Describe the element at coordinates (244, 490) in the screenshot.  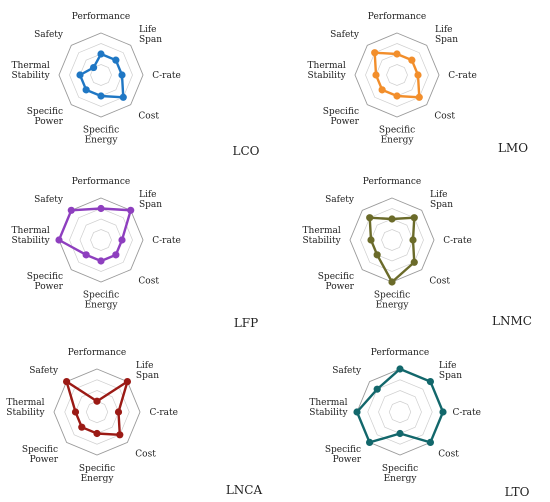
I see `chart-name-lnca: LNCA` at that location.